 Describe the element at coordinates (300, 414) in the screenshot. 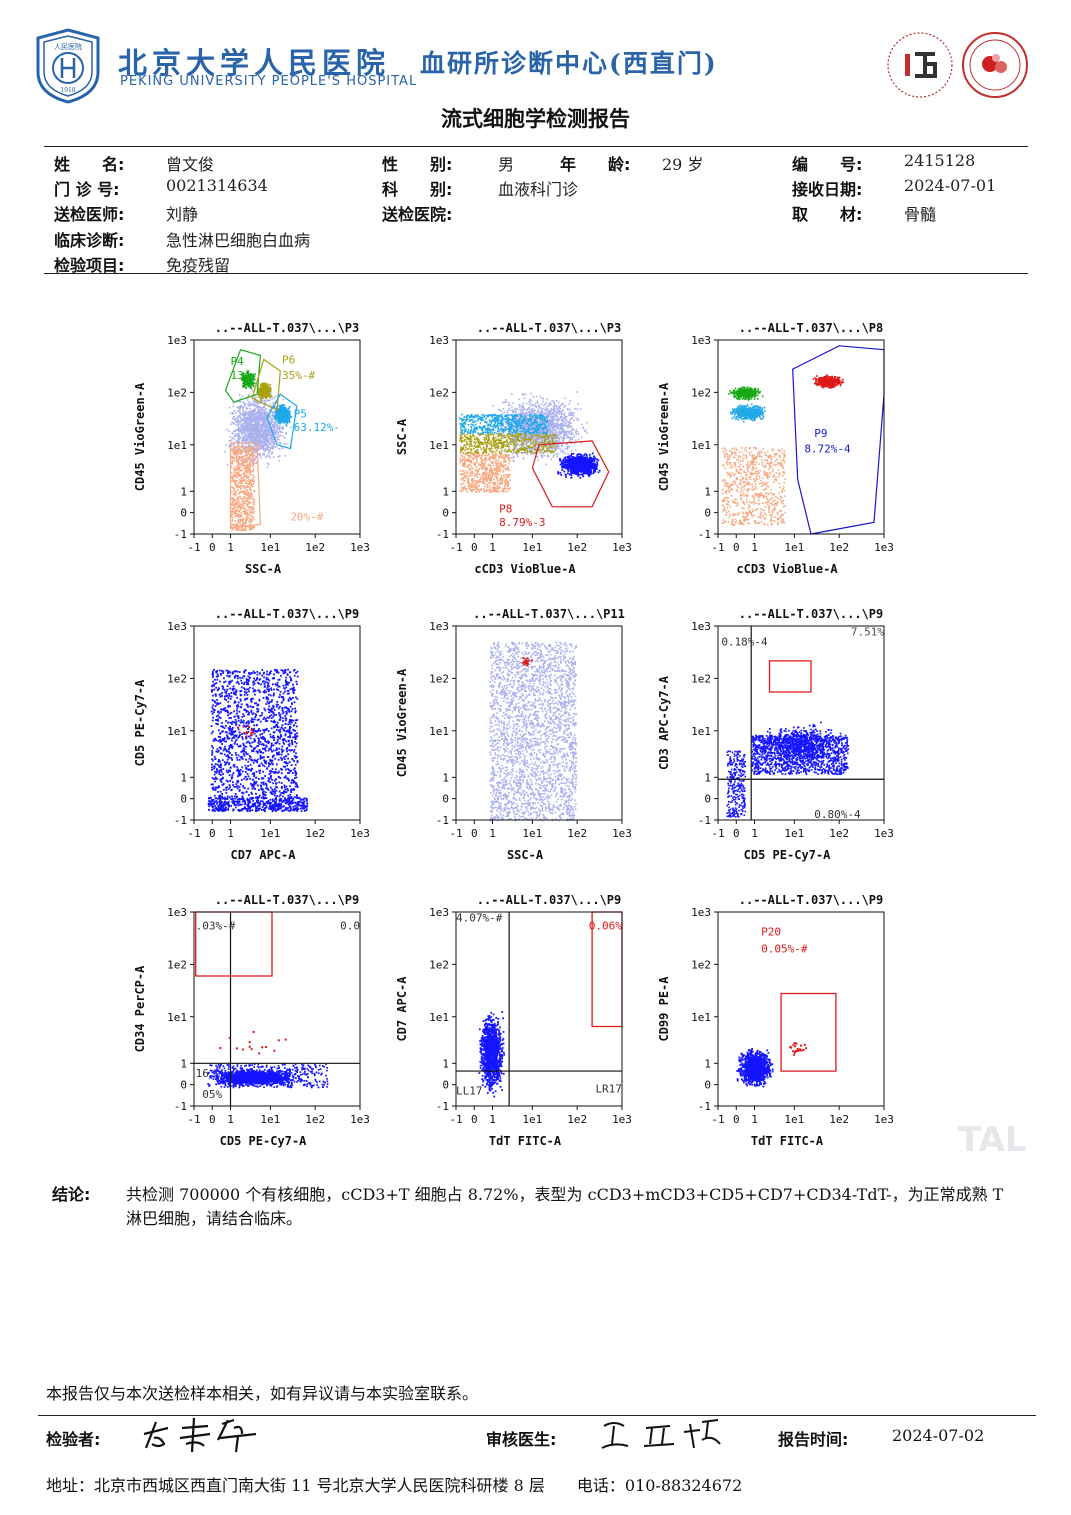

I see `gate-p5-label: P5` at that location.